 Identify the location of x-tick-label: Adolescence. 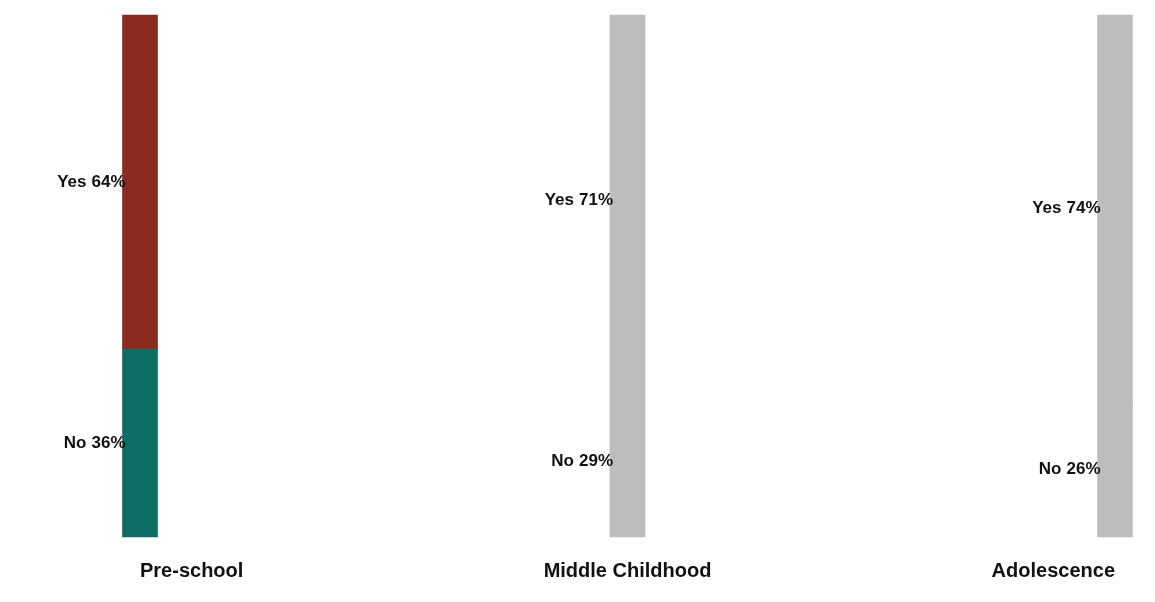
(1053, 569).